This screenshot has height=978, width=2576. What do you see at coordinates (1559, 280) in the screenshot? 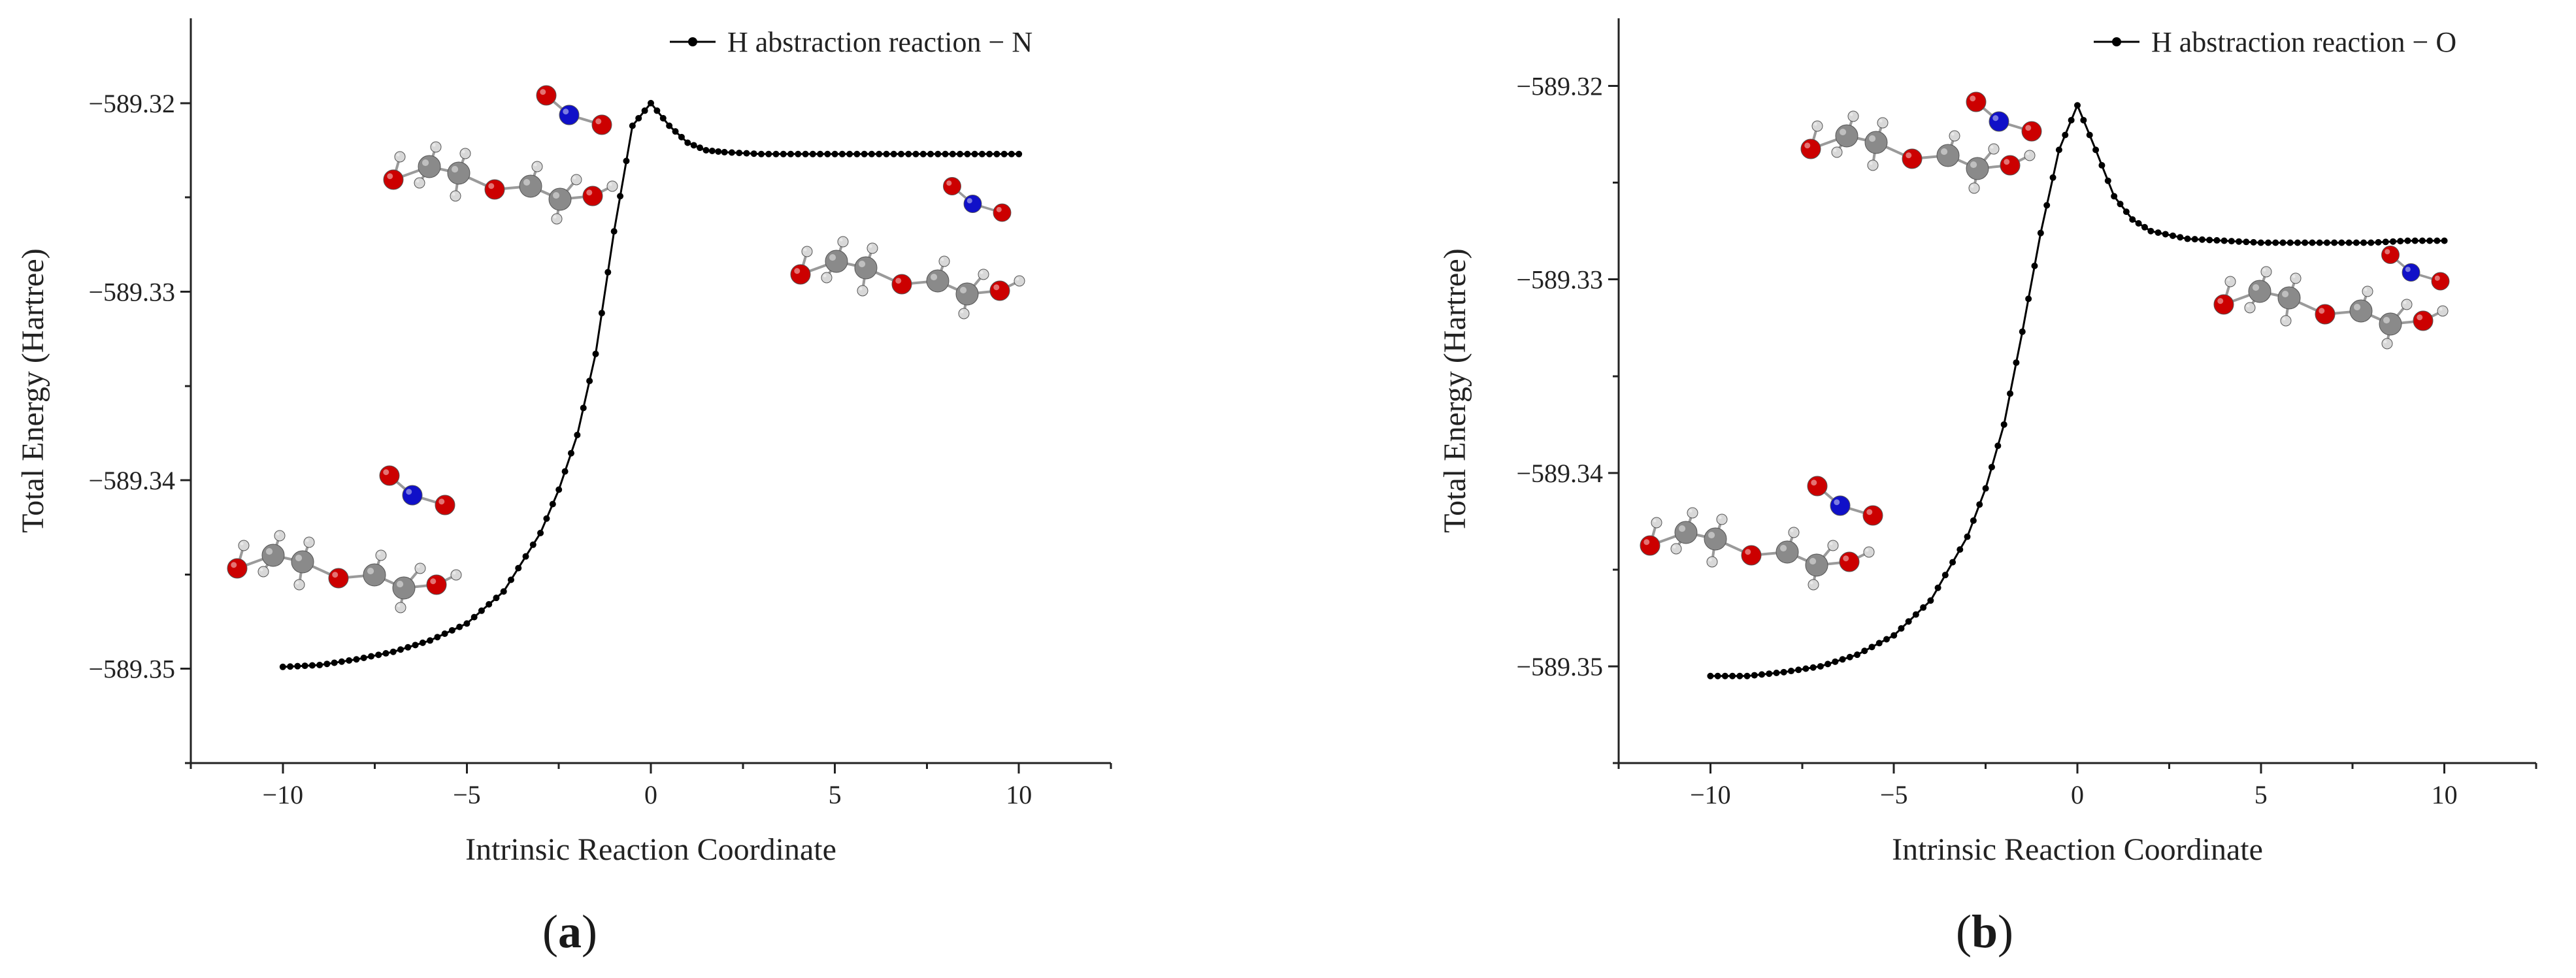
I see `y-tick-label: −589.33` at bounding box center [1559, 280].